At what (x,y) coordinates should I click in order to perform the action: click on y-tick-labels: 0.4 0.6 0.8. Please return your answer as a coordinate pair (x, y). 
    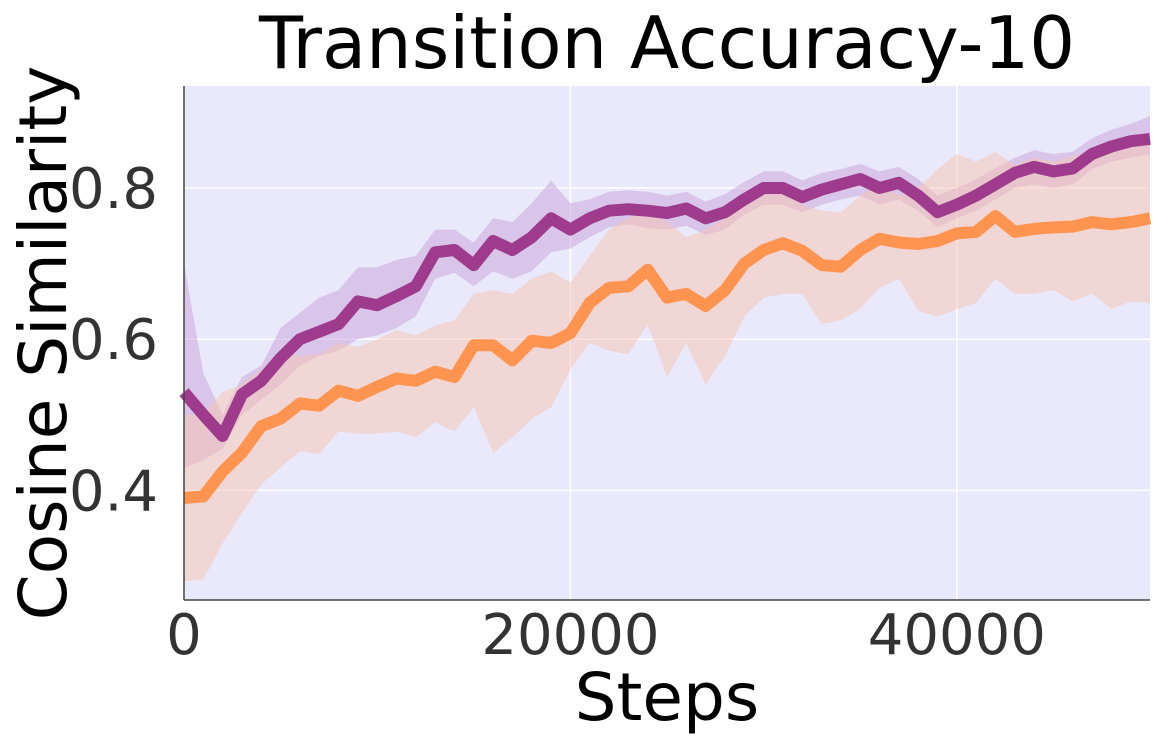
    Looking at the image, I should click on (113, 340).